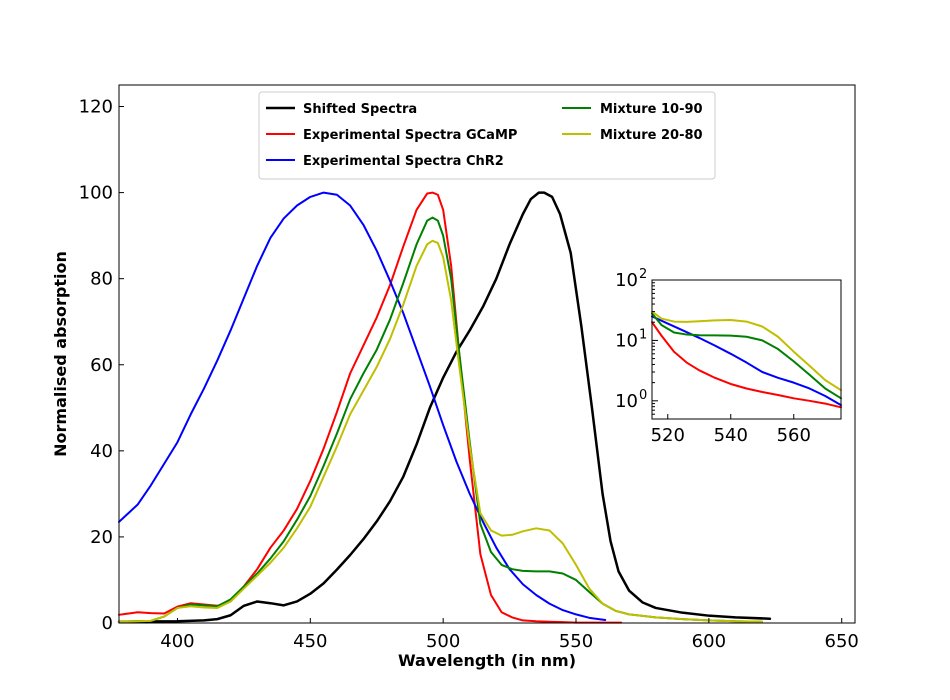 This screenshot has height=700, width=950. I want to click on legend-label-chr2: Experimental Spectra ChR2, so click(403, 161).